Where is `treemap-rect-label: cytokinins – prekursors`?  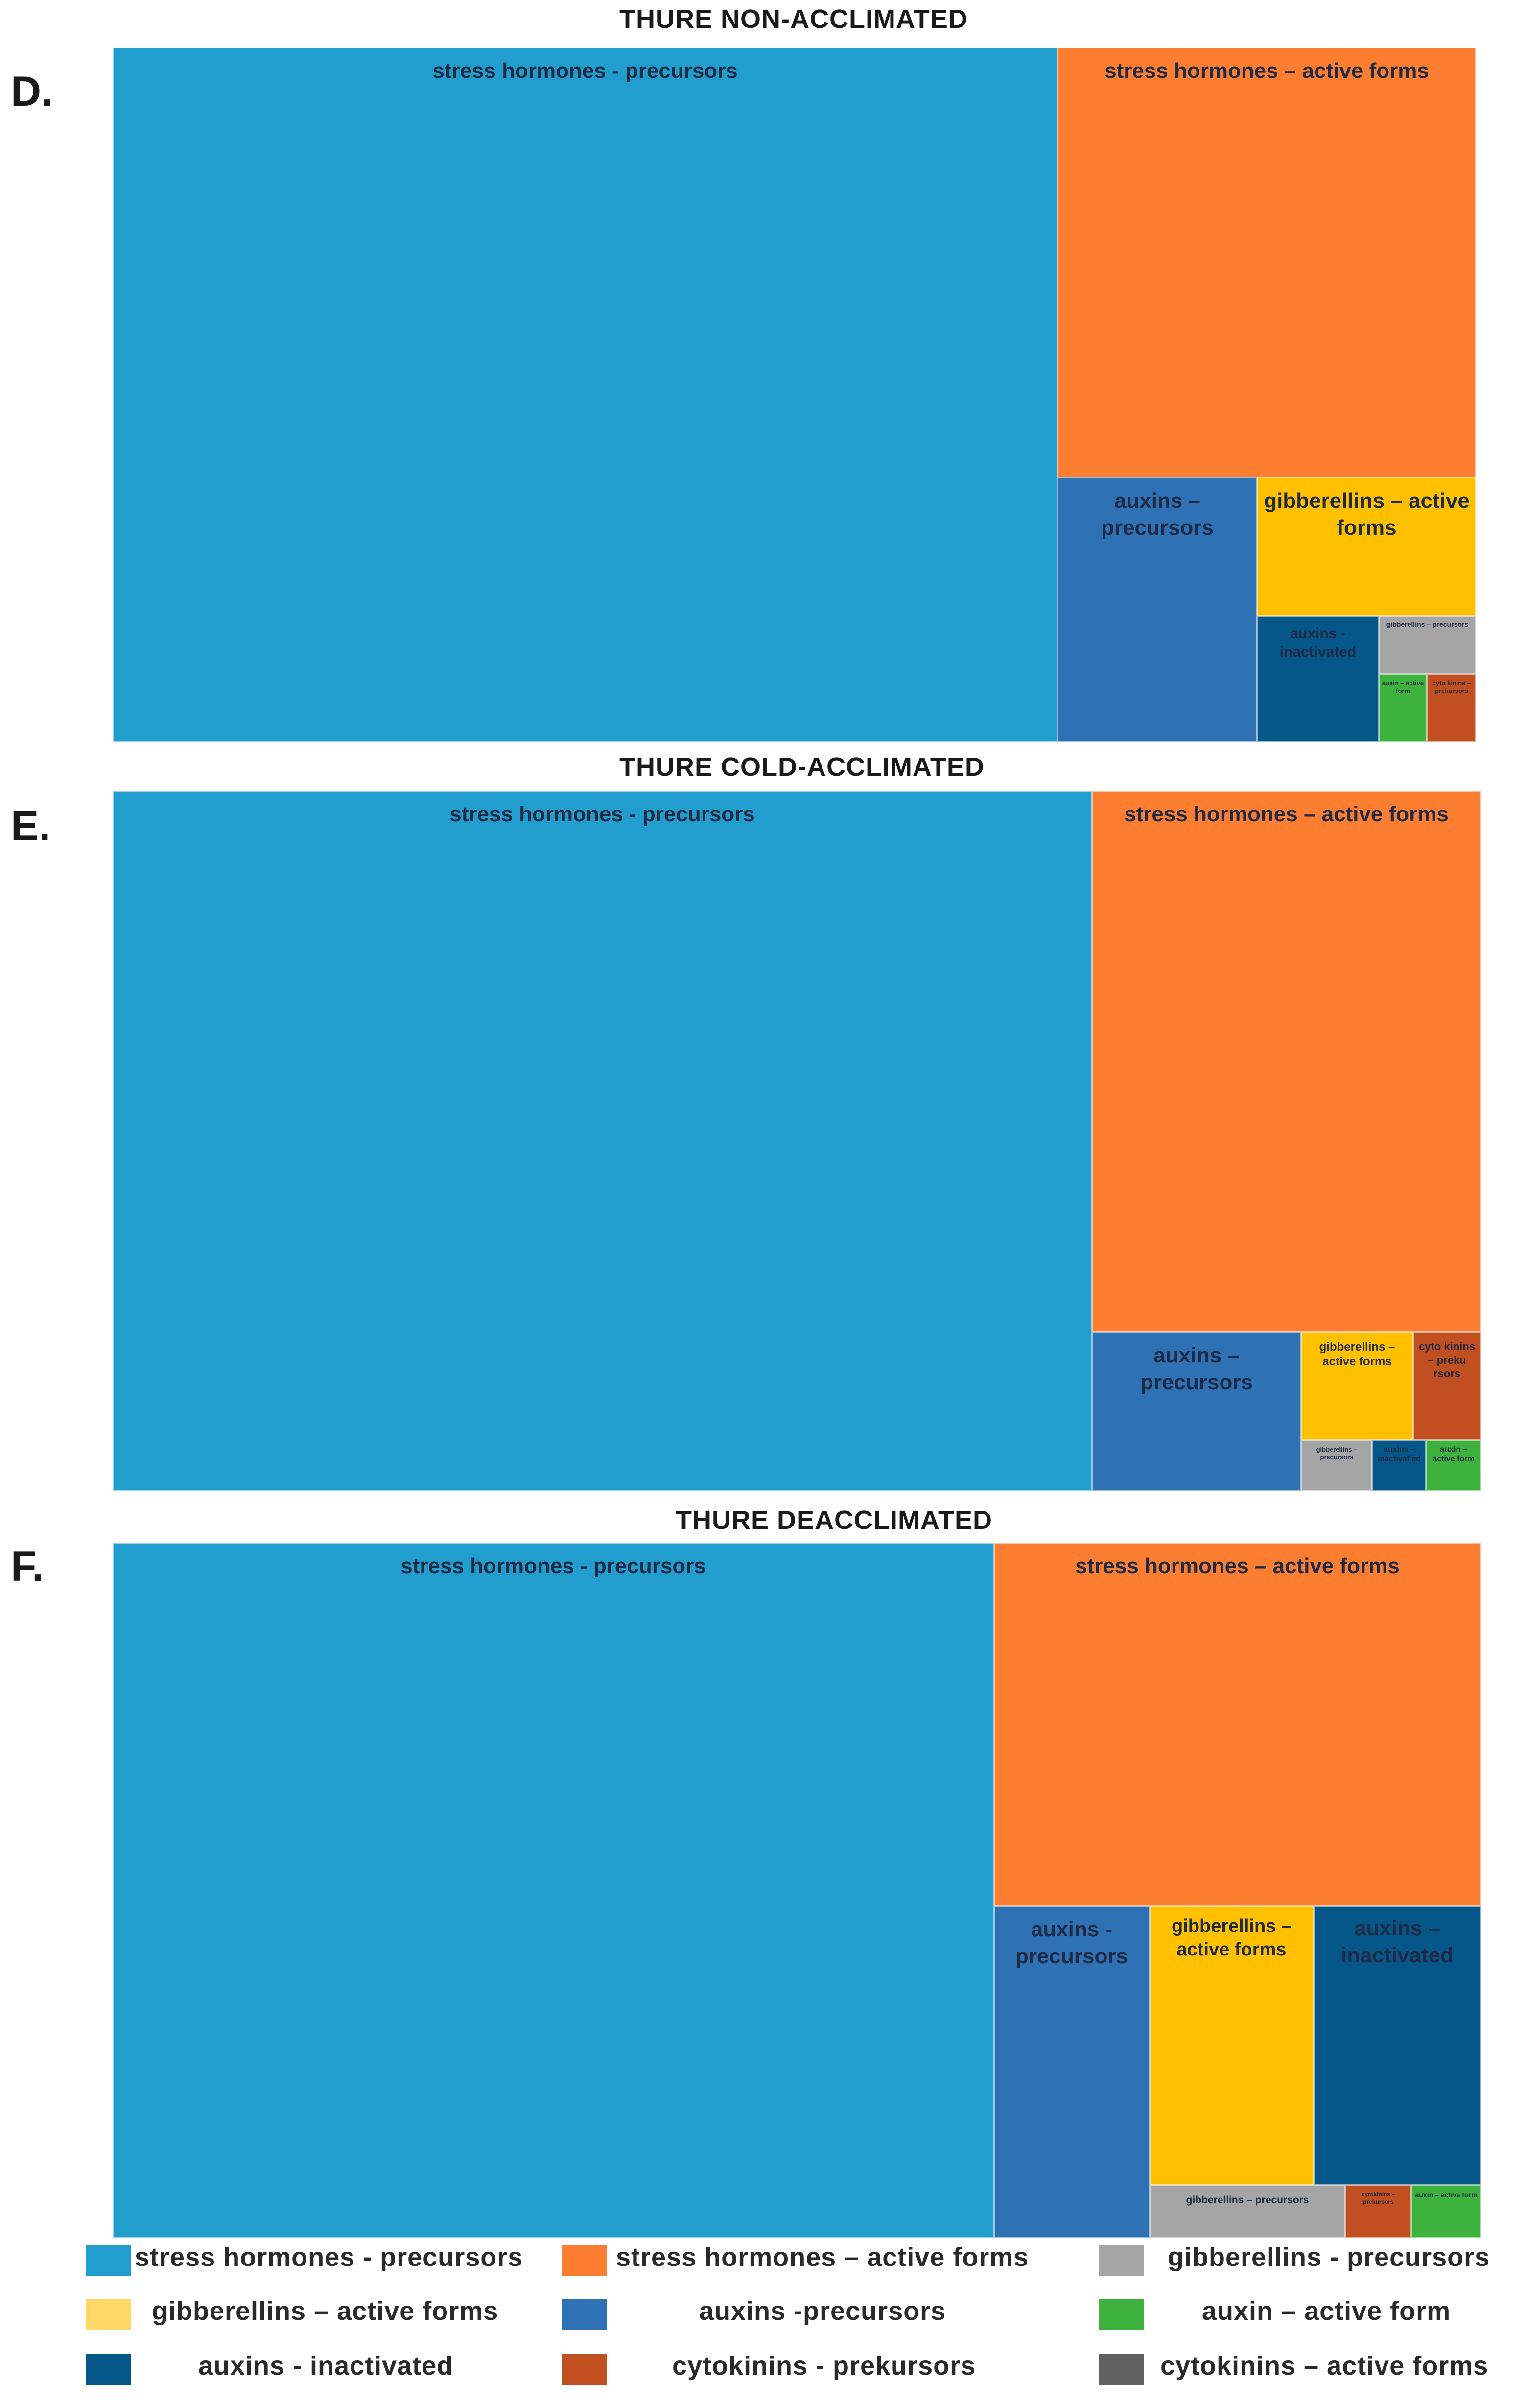 treemap-rect-label: cytokinins – prekursors is located at coordinates (1379, 2198).